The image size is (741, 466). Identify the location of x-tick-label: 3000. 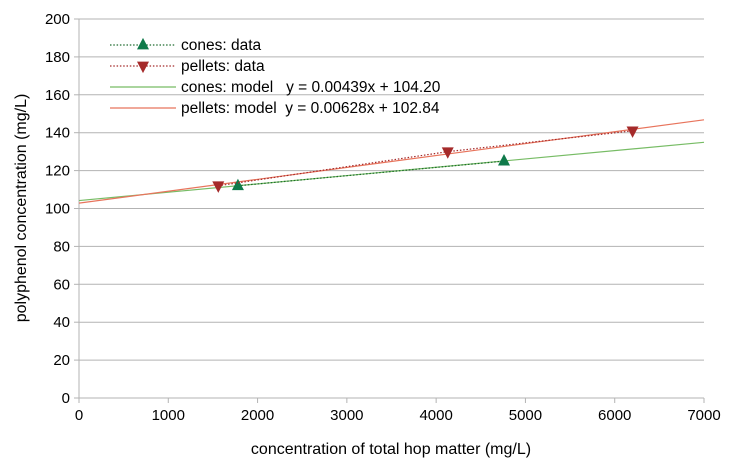
(346, 415).